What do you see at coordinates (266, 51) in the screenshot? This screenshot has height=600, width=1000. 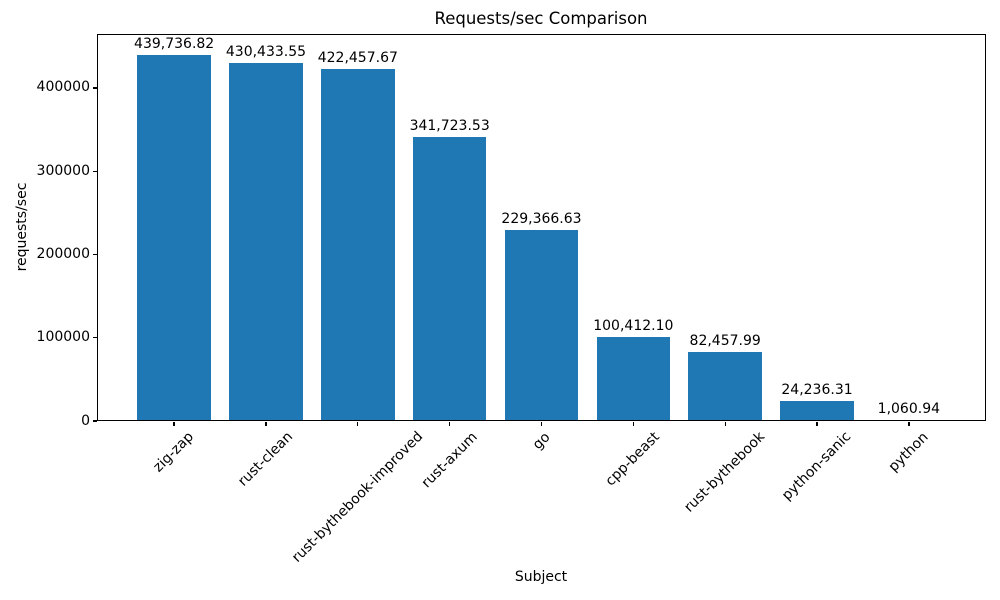 I see `bar-value-label: 430,433.55` at bounding box center [266, 51].